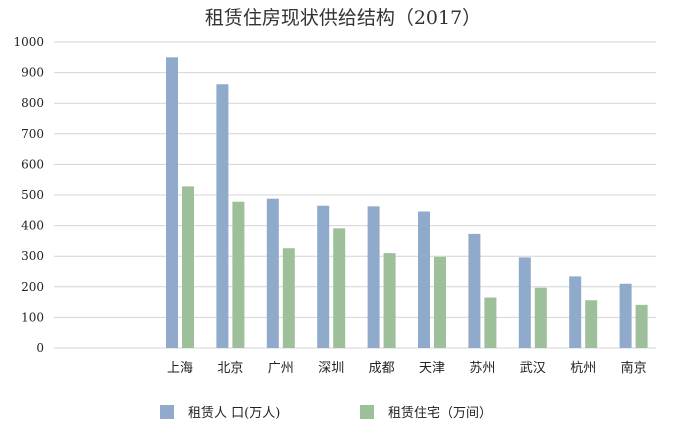 This screenshot has width=687, height=429. I want to click on legend: 租赁人 口(万人) 租赁住宅（万间）, so click(326, 413).